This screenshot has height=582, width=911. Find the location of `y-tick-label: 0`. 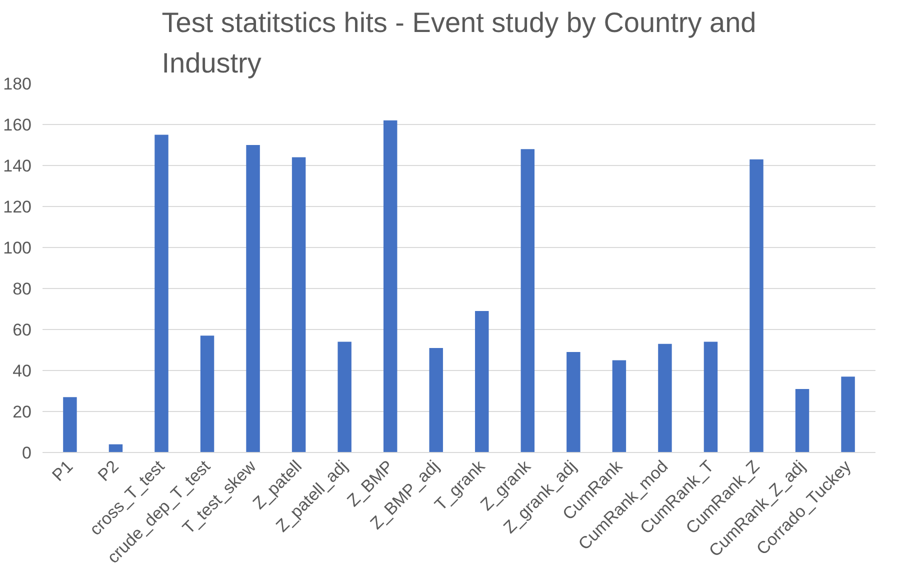

y-tick-label: 0 is located at coordinates (27, 453).